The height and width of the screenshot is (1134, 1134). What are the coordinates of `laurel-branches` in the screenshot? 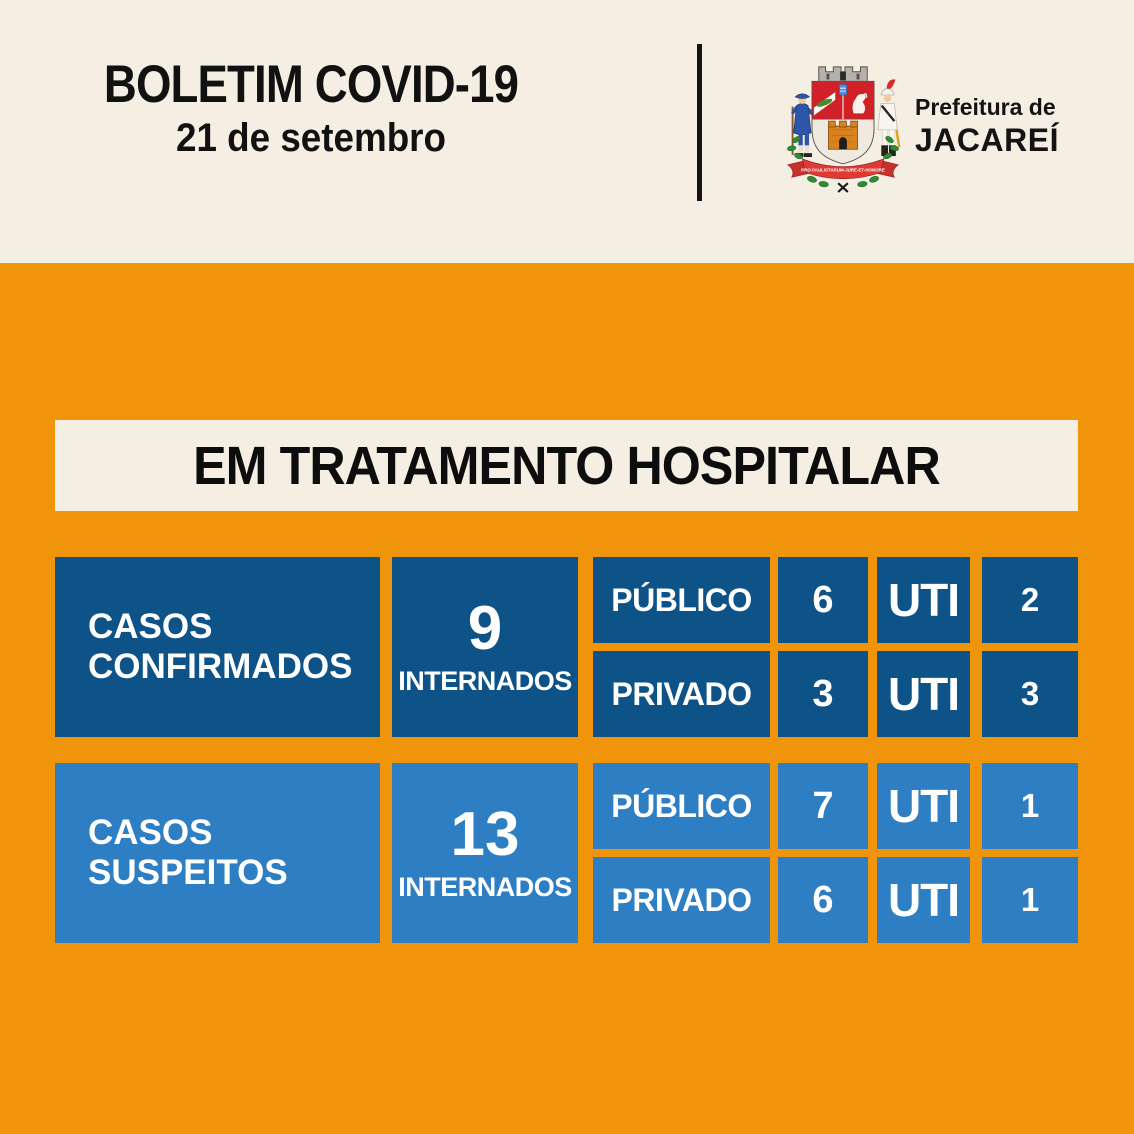 It's located at (843, 162).